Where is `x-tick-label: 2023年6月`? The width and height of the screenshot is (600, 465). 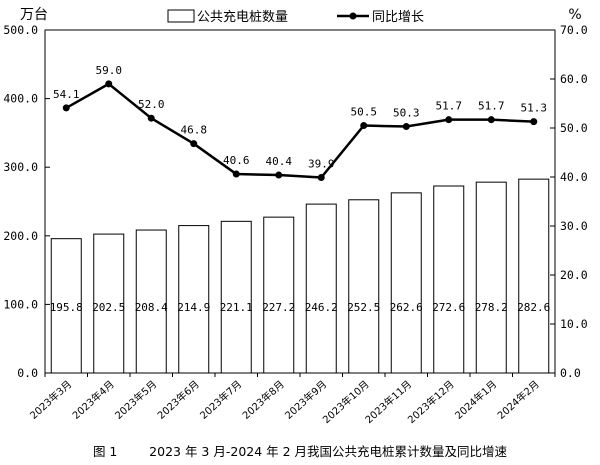
x-tick-label: 2023年6月 is located at coordinates (178, 400).